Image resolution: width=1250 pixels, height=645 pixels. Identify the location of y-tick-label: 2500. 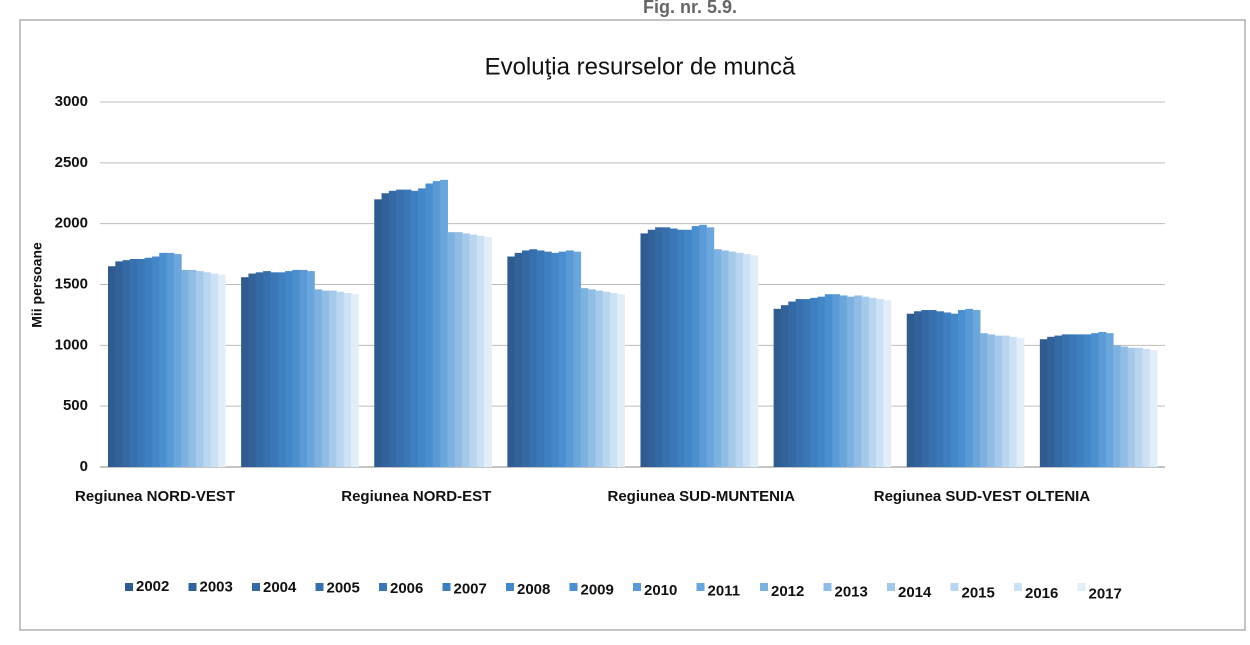
(71, 162).